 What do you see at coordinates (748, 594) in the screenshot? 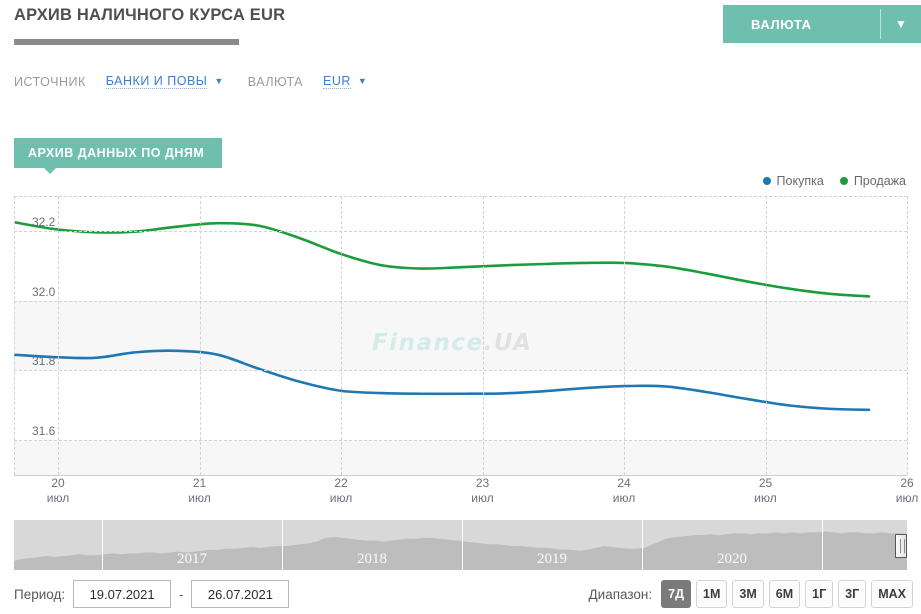
I see `range-button-3м: 3М` at bounding box center [748, 594].